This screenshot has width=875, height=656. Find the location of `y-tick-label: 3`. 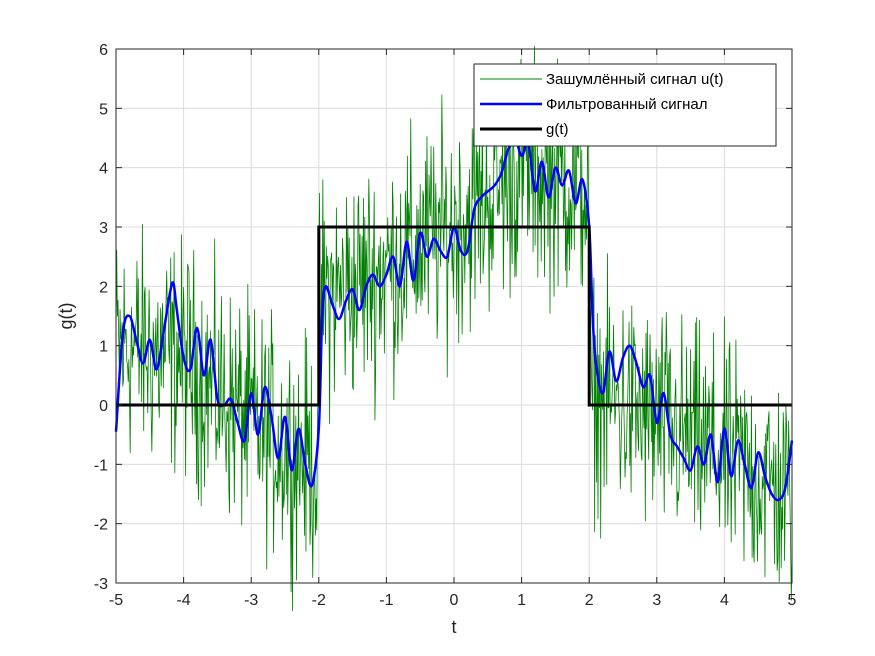

y-tick-label: 3 is located at coordinates (103, 228).